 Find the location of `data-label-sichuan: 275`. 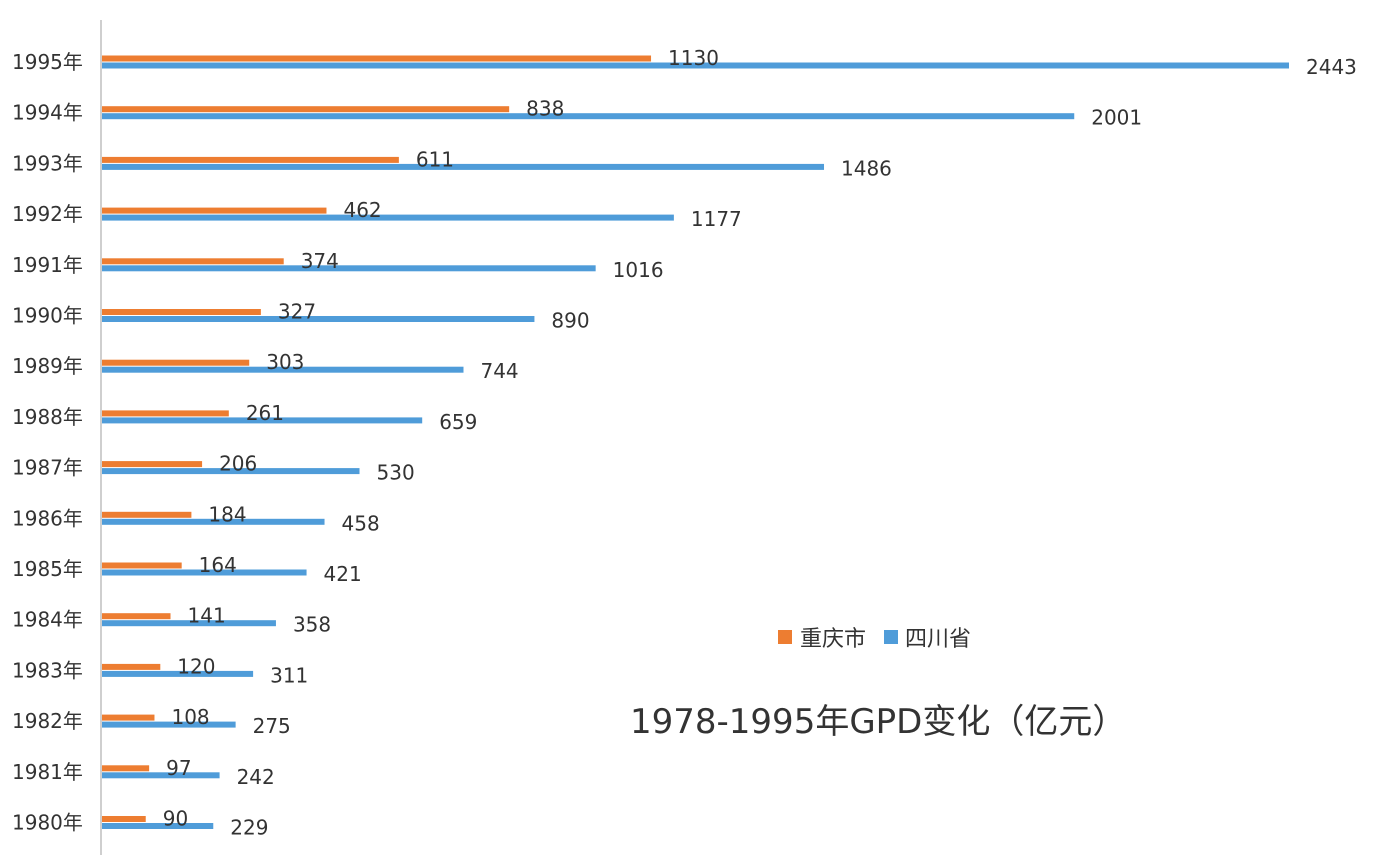

data-label-sichuan: 275 is located at coordinates (272, 726).